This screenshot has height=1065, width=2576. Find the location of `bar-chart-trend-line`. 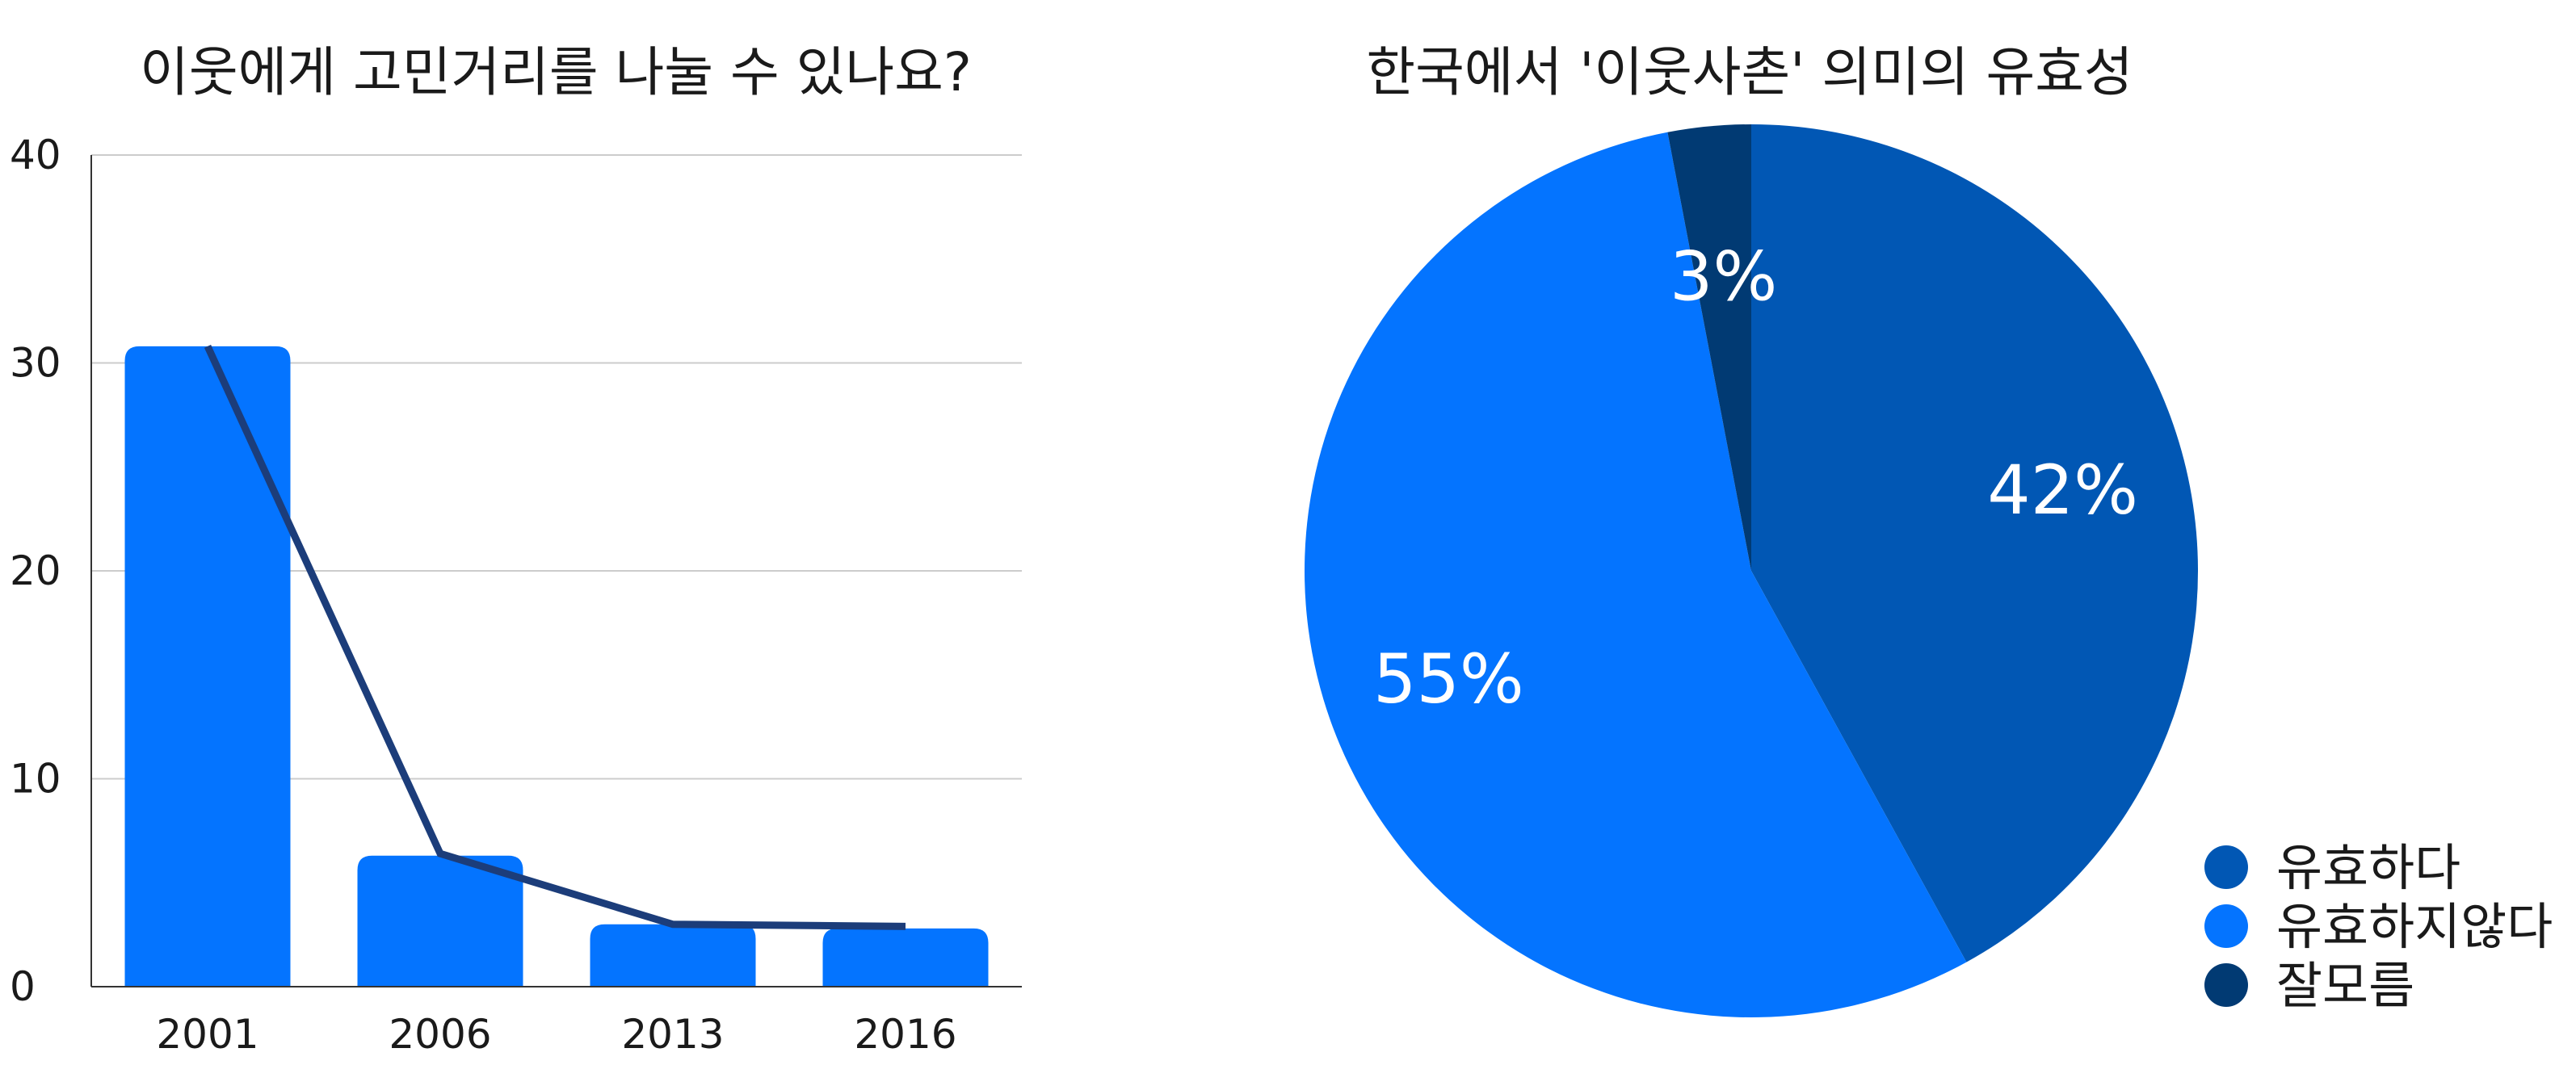

bar-chart-trend-line is located at coordinates (555, 637).